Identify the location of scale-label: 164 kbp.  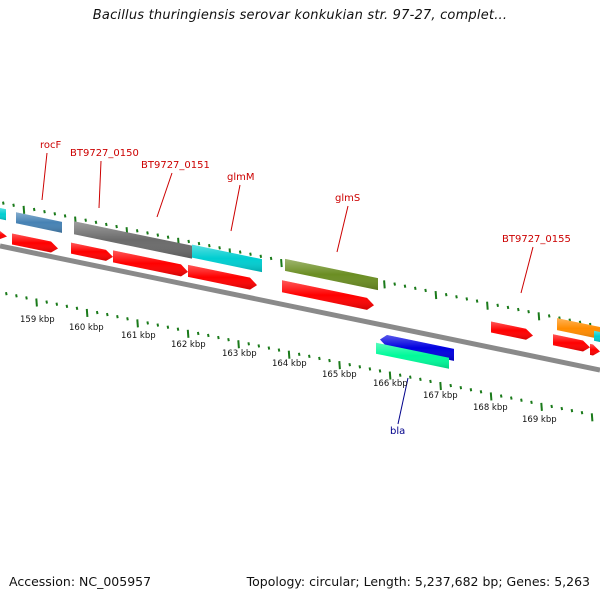
(289, 364).